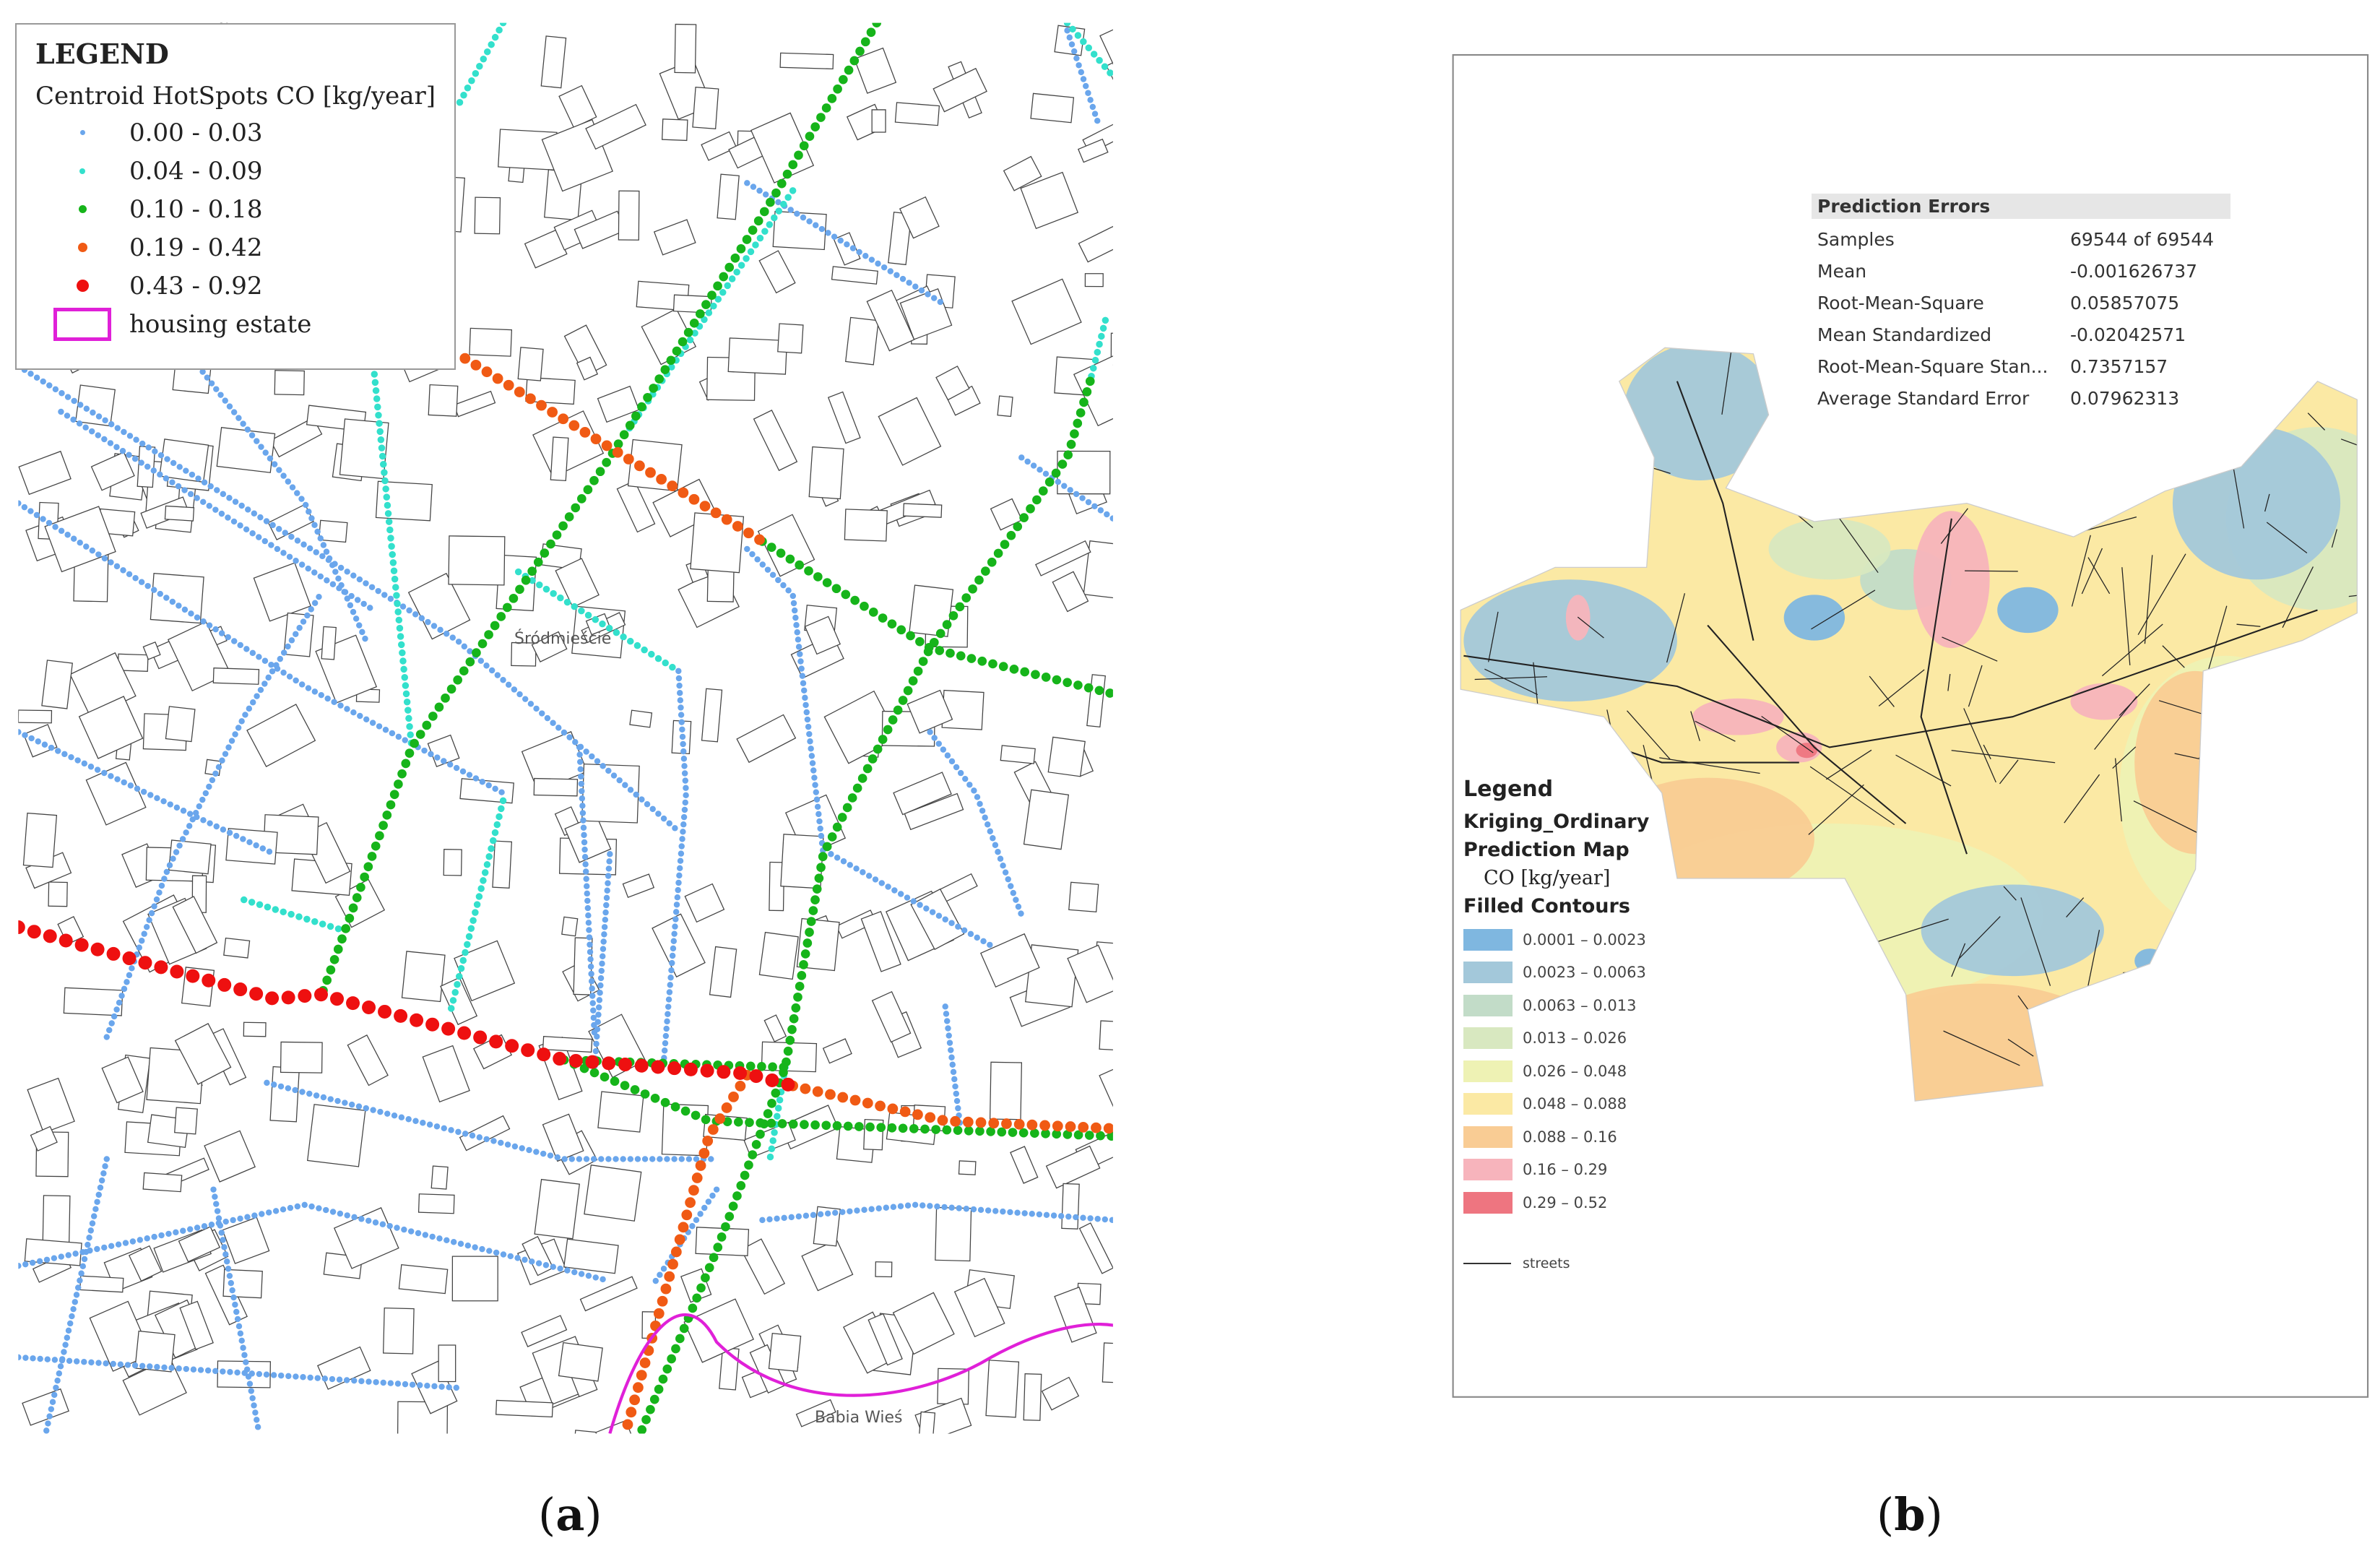  What do you see at coordinates (82, 209) in the screenshot?
I see `class-dot-icon` at bounding box center [82, 209].